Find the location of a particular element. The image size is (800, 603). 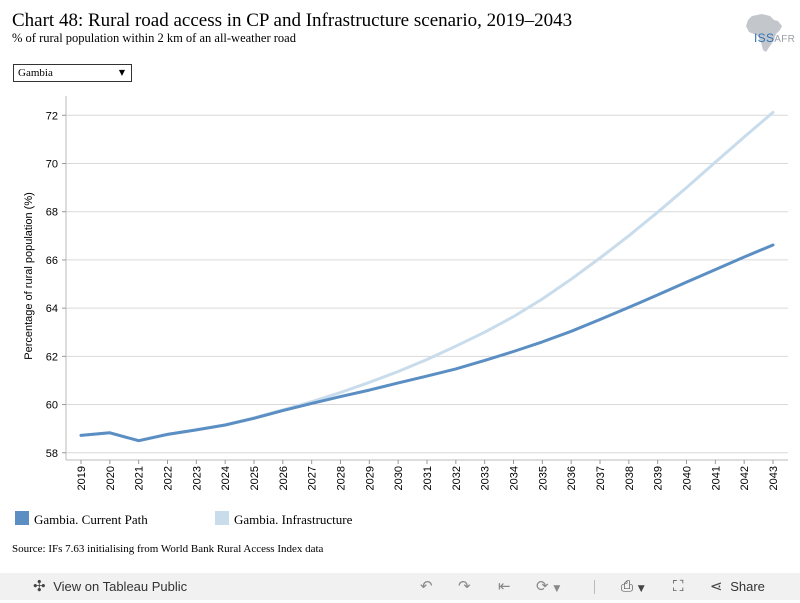

x-tick-label: 2029 is located at coordinates (370, 478).